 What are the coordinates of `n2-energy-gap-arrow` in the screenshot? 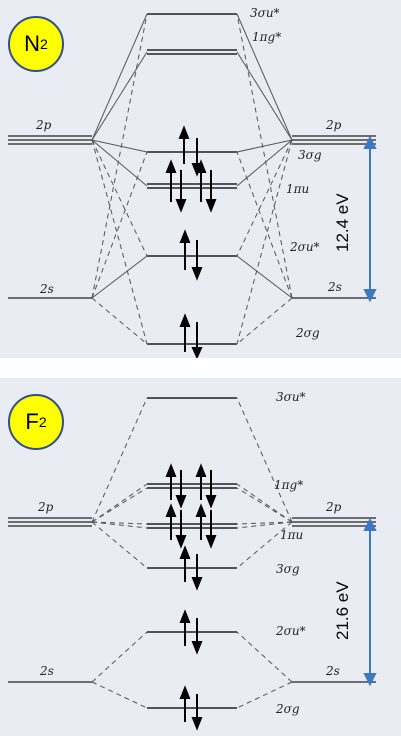 It's located at (370, 219).